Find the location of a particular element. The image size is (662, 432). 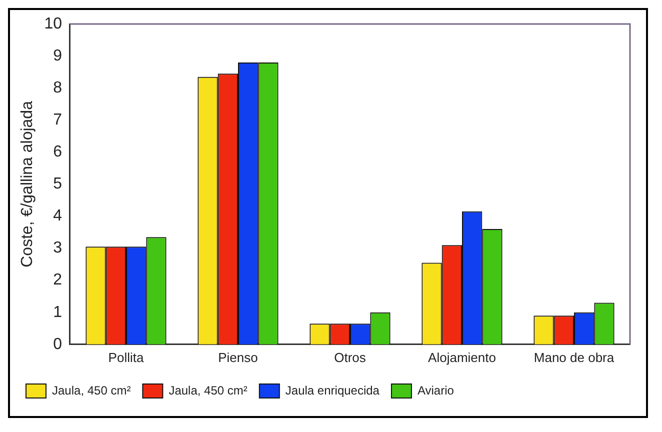

legend-label: Jaula enriquecida is located at coordinates (332, 390).